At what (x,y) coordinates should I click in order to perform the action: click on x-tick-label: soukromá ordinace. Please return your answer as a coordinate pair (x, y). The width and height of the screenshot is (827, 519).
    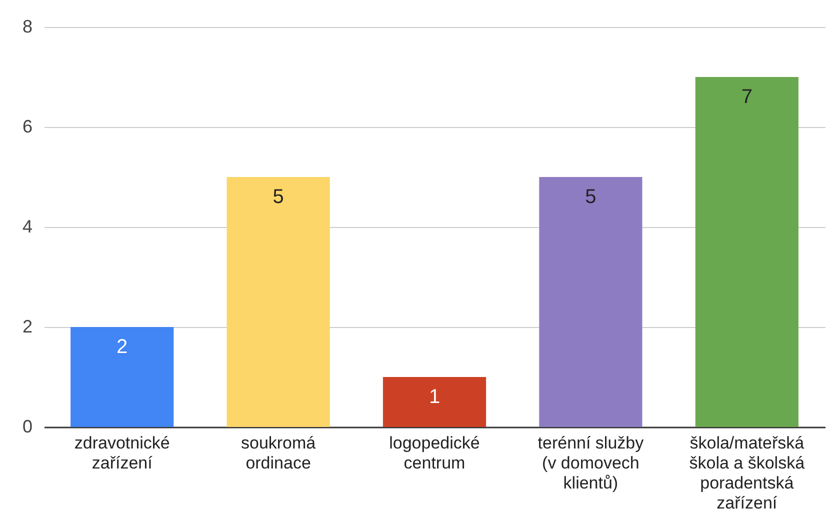
    Looking at the image, I should click on (278, 453).